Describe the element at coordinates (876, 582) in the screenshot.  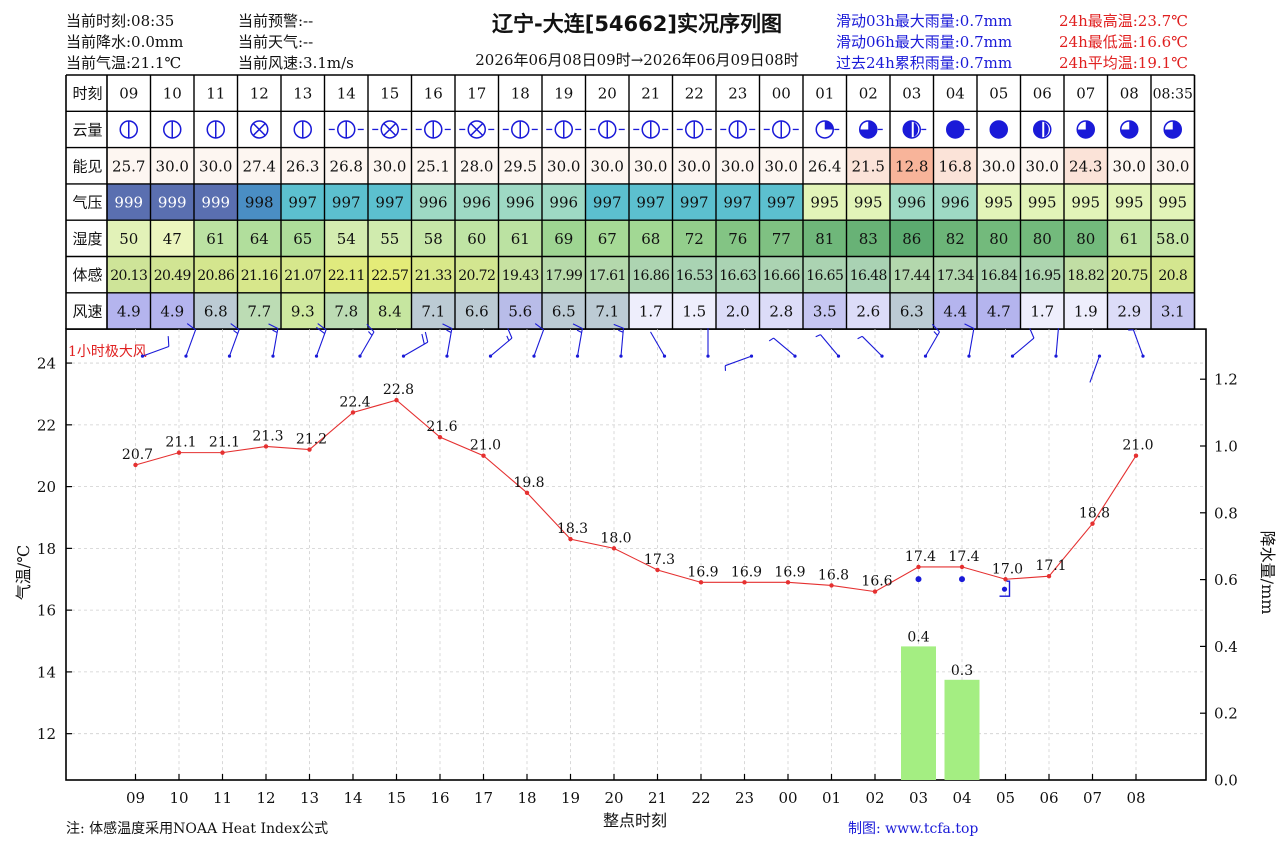
I see `temperature-label: 16.6` at that location.